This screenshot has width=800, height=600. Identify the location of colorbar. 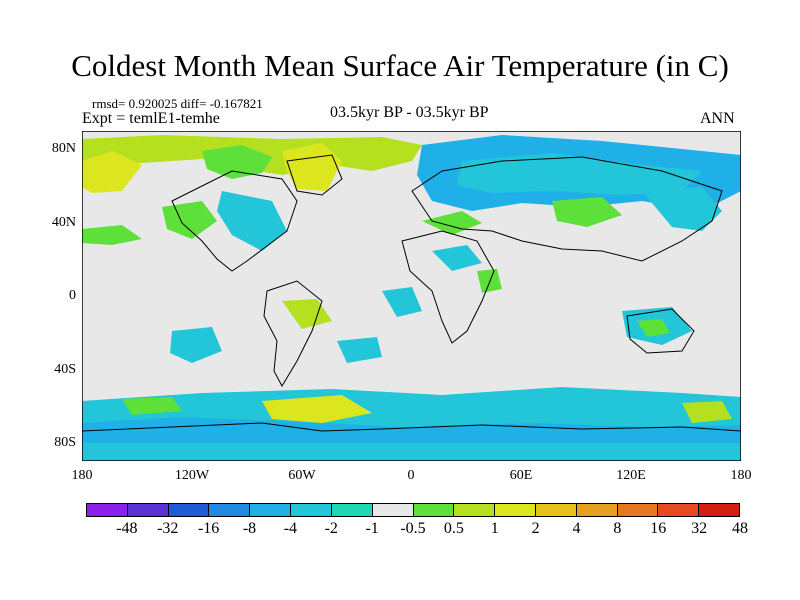
(413, 510).